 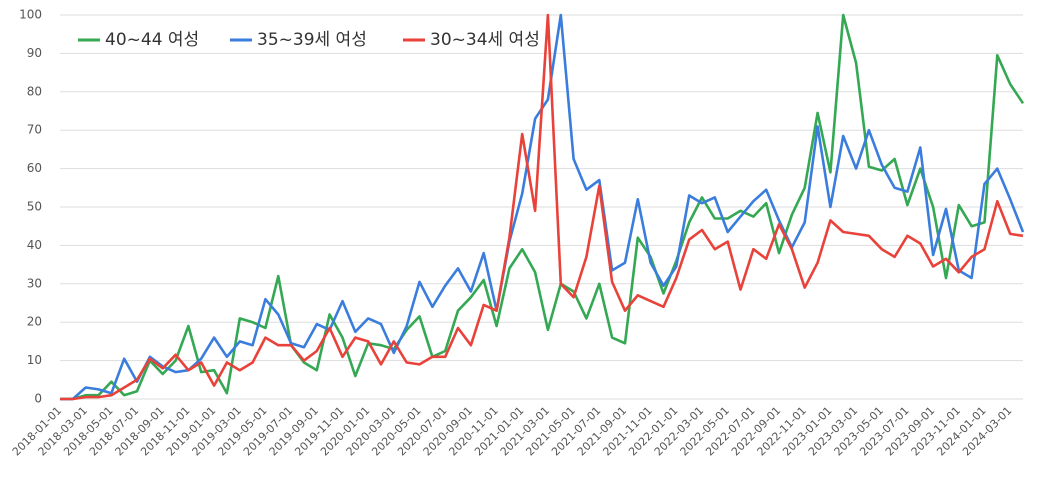 What do you see at coordinates (34, 322) in the screenshot?
I see `y-tick-label: 20` at bounding box center [34, 322].